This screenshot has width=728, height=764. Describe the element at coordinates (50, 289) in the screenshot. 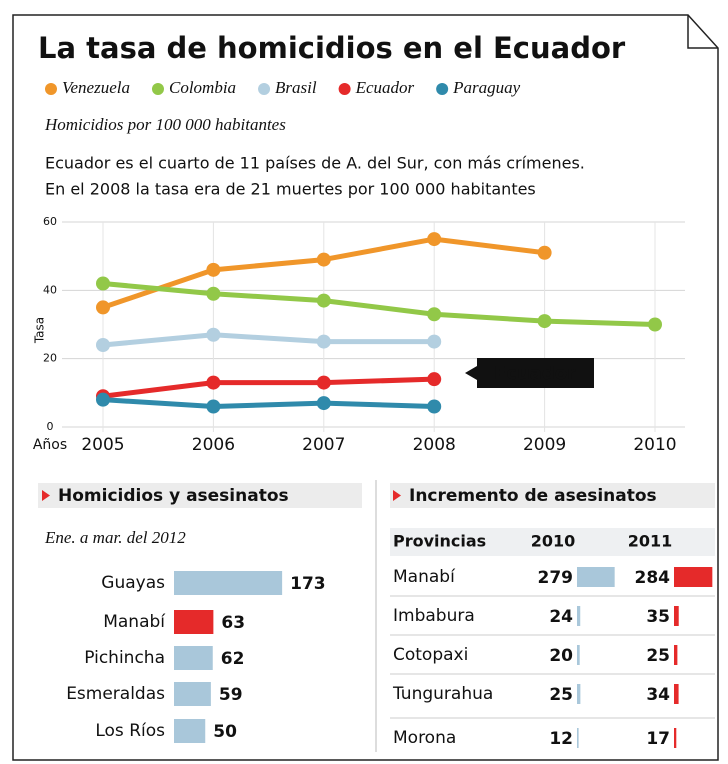

I see `y-tick-label: 40` at that location.